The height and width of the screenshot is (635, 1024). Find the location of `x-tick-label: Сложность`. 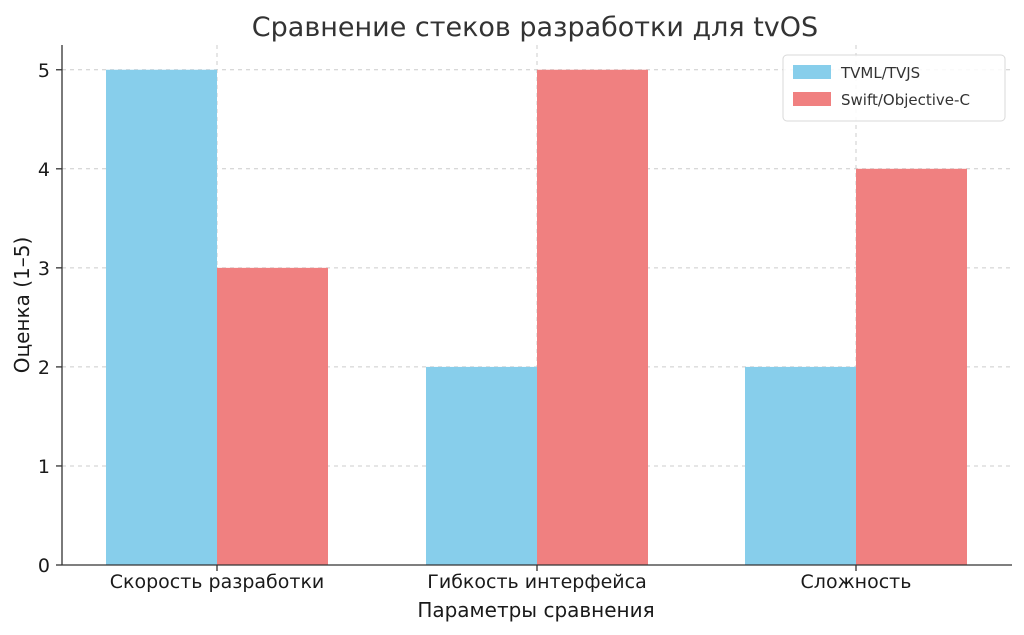

x-tick-label: Сложность is located at coordinates (856, 582).